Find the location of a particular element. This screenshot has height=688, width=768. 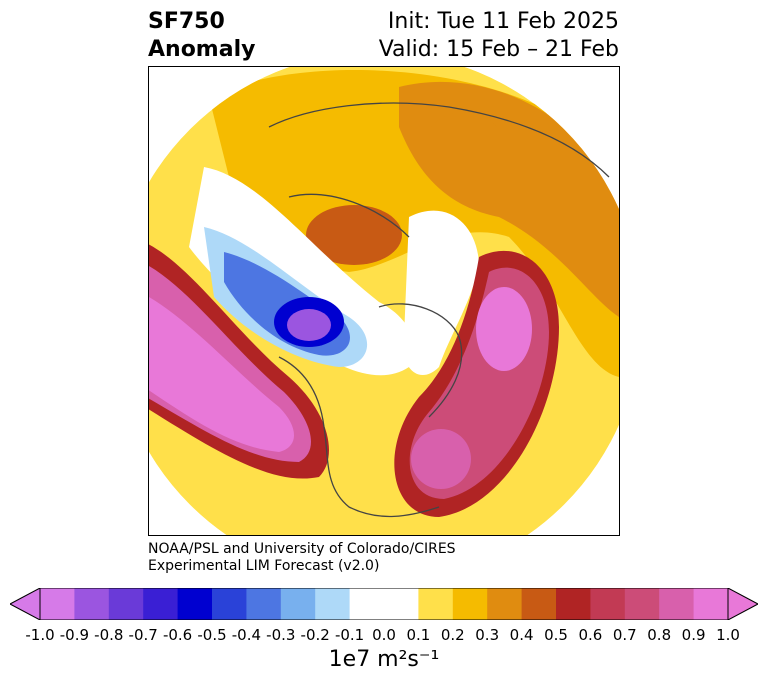

colorbar-tick-label: -0.3 is located at coordinates (281, 635).